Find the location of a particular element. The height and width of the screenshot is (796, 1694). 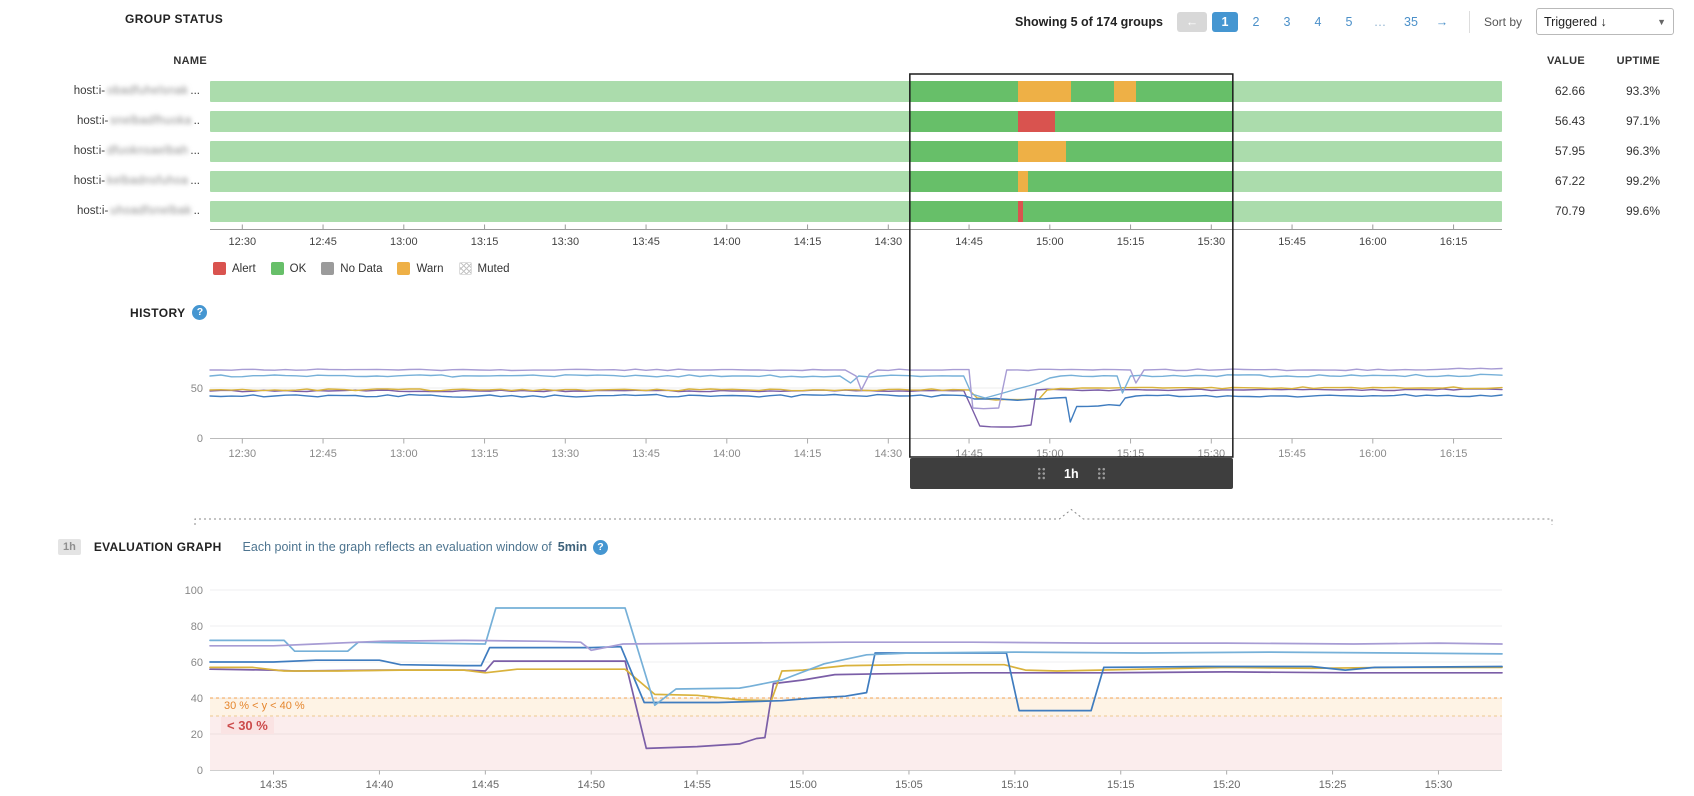

name-column-header: NAME is located at coordinates (190, 61).